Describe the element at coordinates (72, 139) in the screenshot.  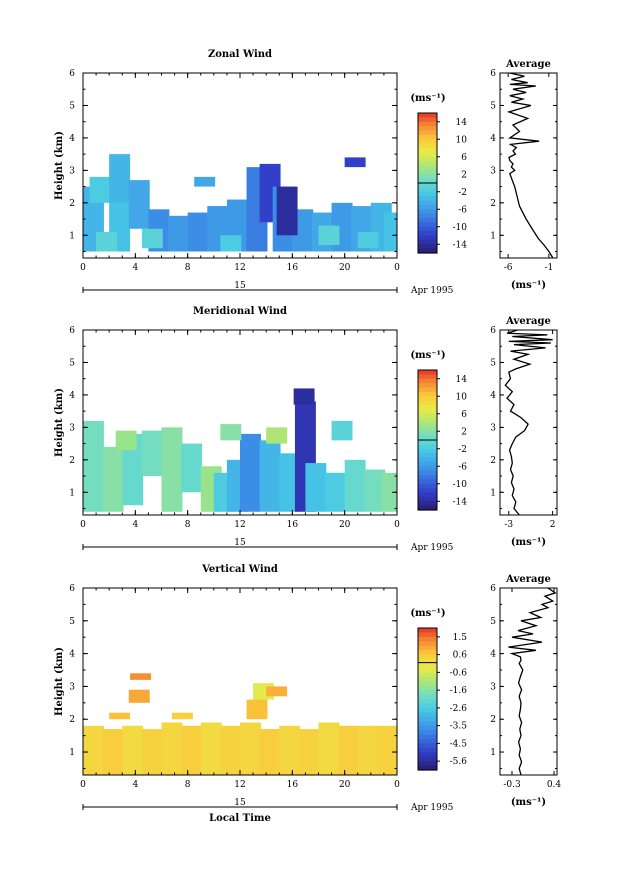
I see `y-tick-label: 4` at that location.